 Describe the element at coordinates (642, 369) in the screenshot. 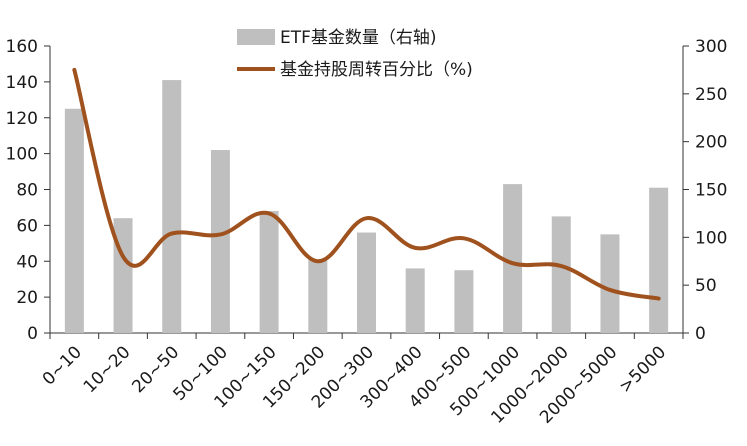

I see `x-tick-label: >5000` at that location.